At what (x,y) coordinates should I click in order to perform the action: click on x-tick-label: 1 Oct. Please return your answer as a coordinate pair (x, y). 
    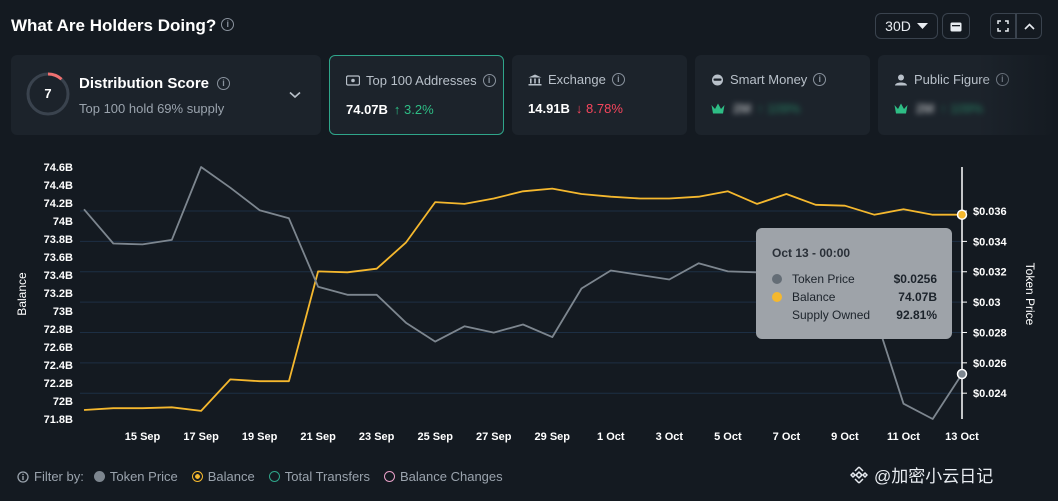
    Looking at the image, I should click on (611, 437).